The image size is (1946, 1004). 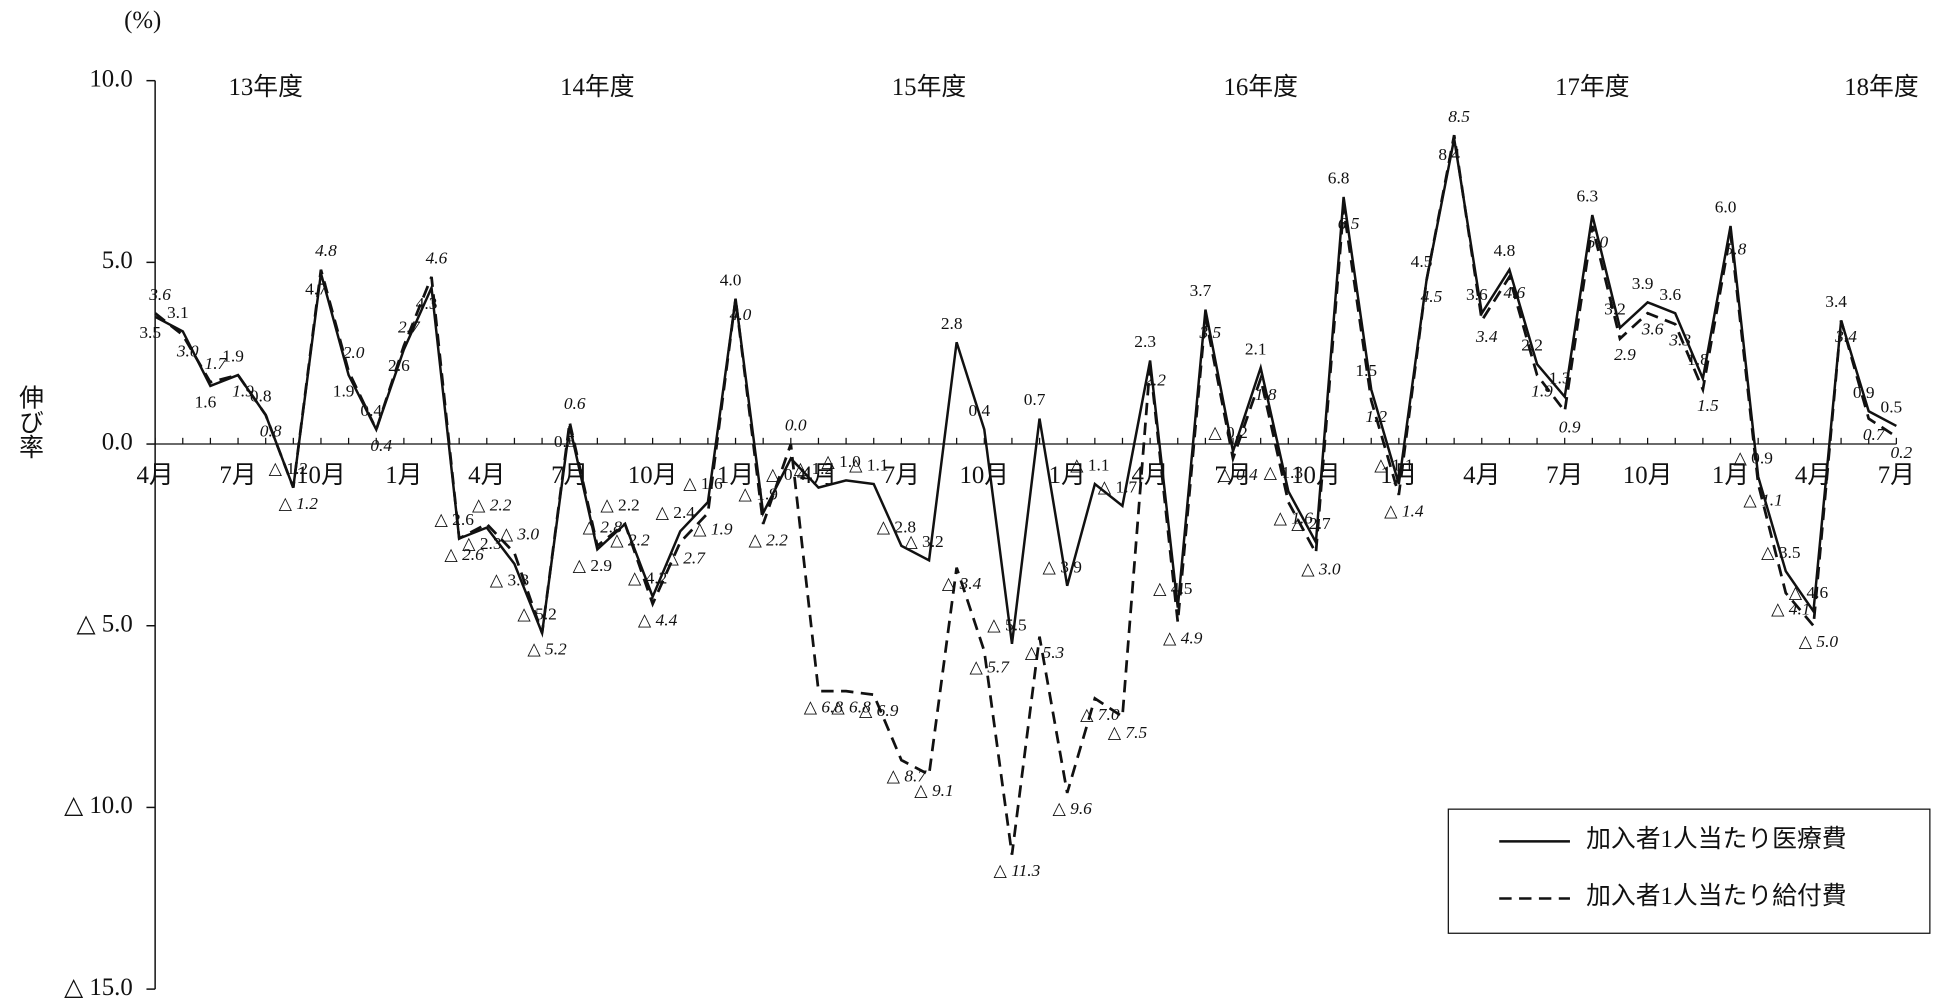 What do you see at coordinates (1118, 486) in the screenshot?
I see `data-label: △ 1.7` at bounding box center [1118, 486].